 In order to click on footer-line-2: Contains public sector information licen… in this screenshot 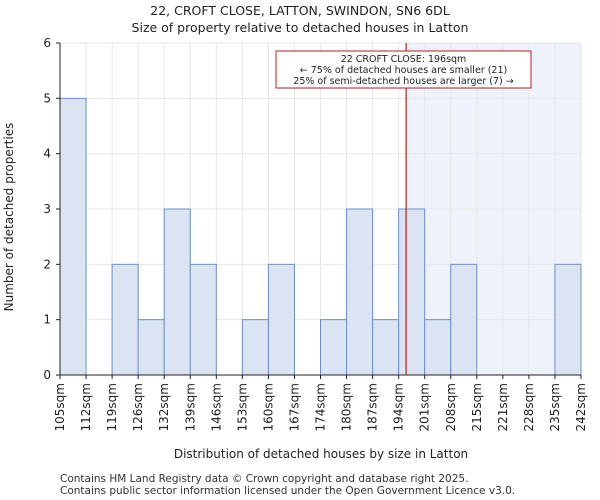, I will do `click(288, 491)`.